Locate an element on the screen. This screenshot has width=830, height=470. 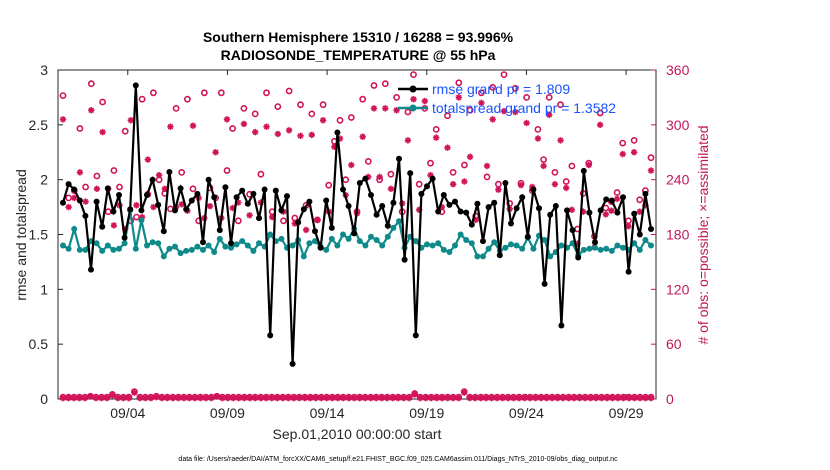
y-tick-label: 2 is located at coordinates (44, 180).